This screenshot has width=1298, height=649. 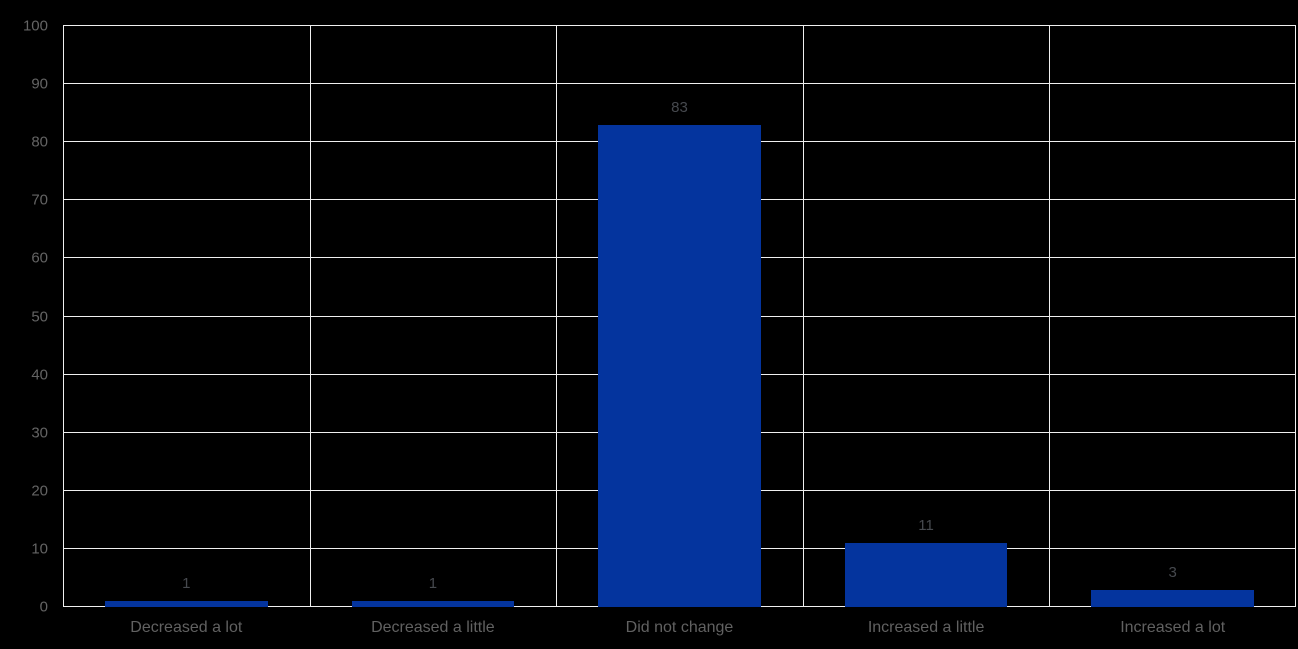 What do you see at coordinates (39, 433) in the screenshot?
I see `y-axis-tick-label: 30` at bounding box center [39, 433].